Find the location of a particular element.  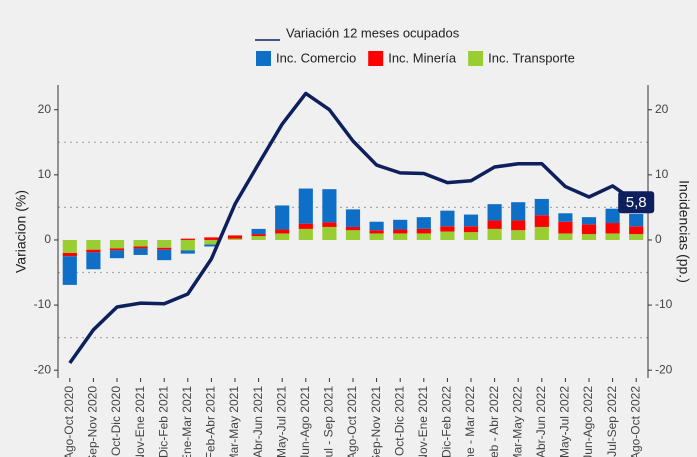

y2-tick-label: -10 is located at coordinates (664, 304).